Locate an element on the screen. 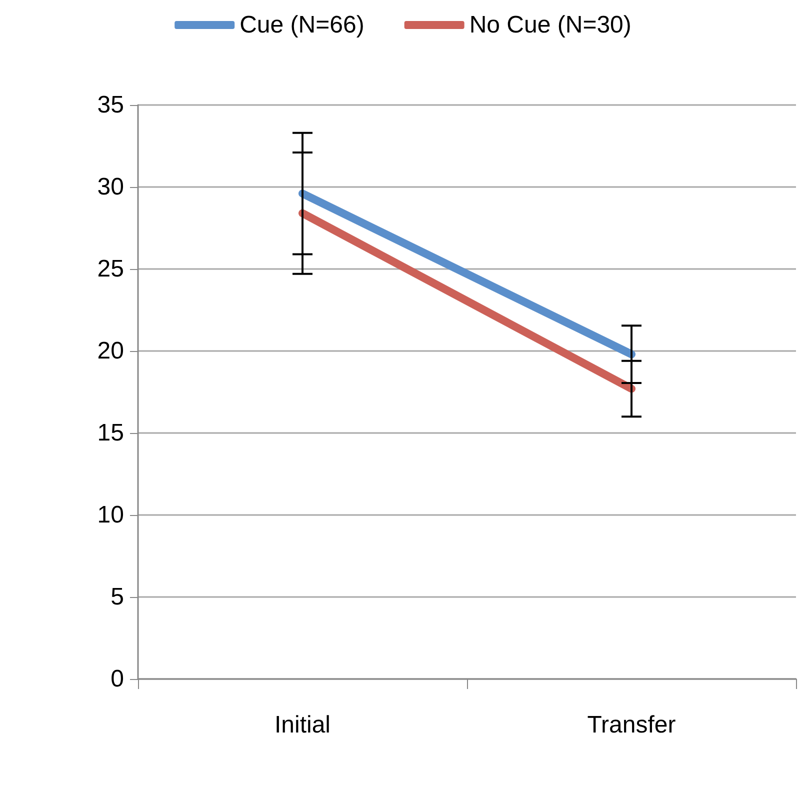 The height and width of the screenshot is (804, 807). y-tick-label: 25 is located at coordinates (110, 269).